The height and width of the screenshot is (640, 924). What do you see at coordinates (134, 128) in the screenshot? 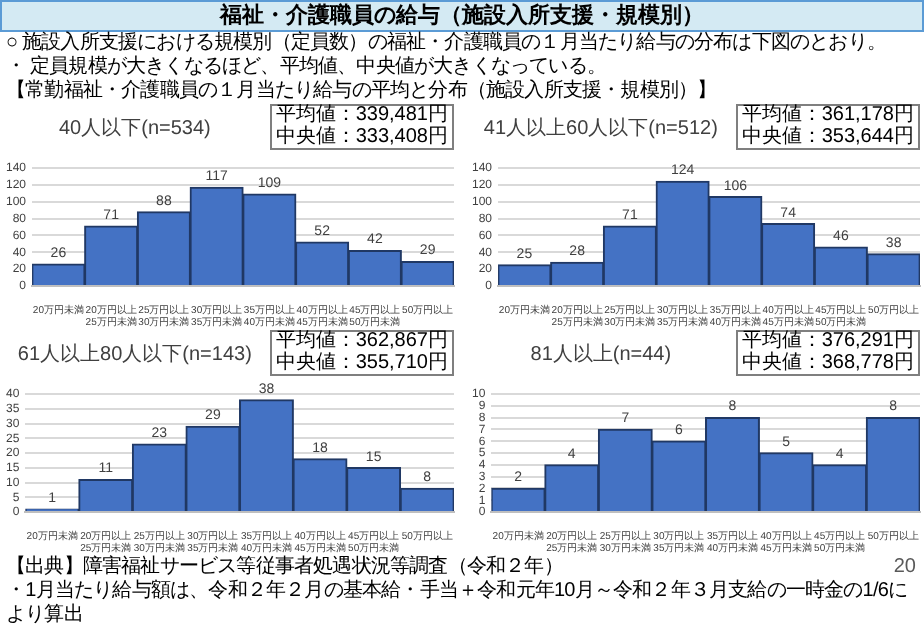
I see `chart-title: 40人以下(n=534)` at bounding box center [134, 128].